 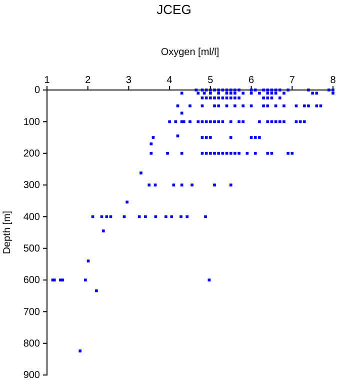 I want to click on y-tick-label: 800, so click(x=31, y=344).